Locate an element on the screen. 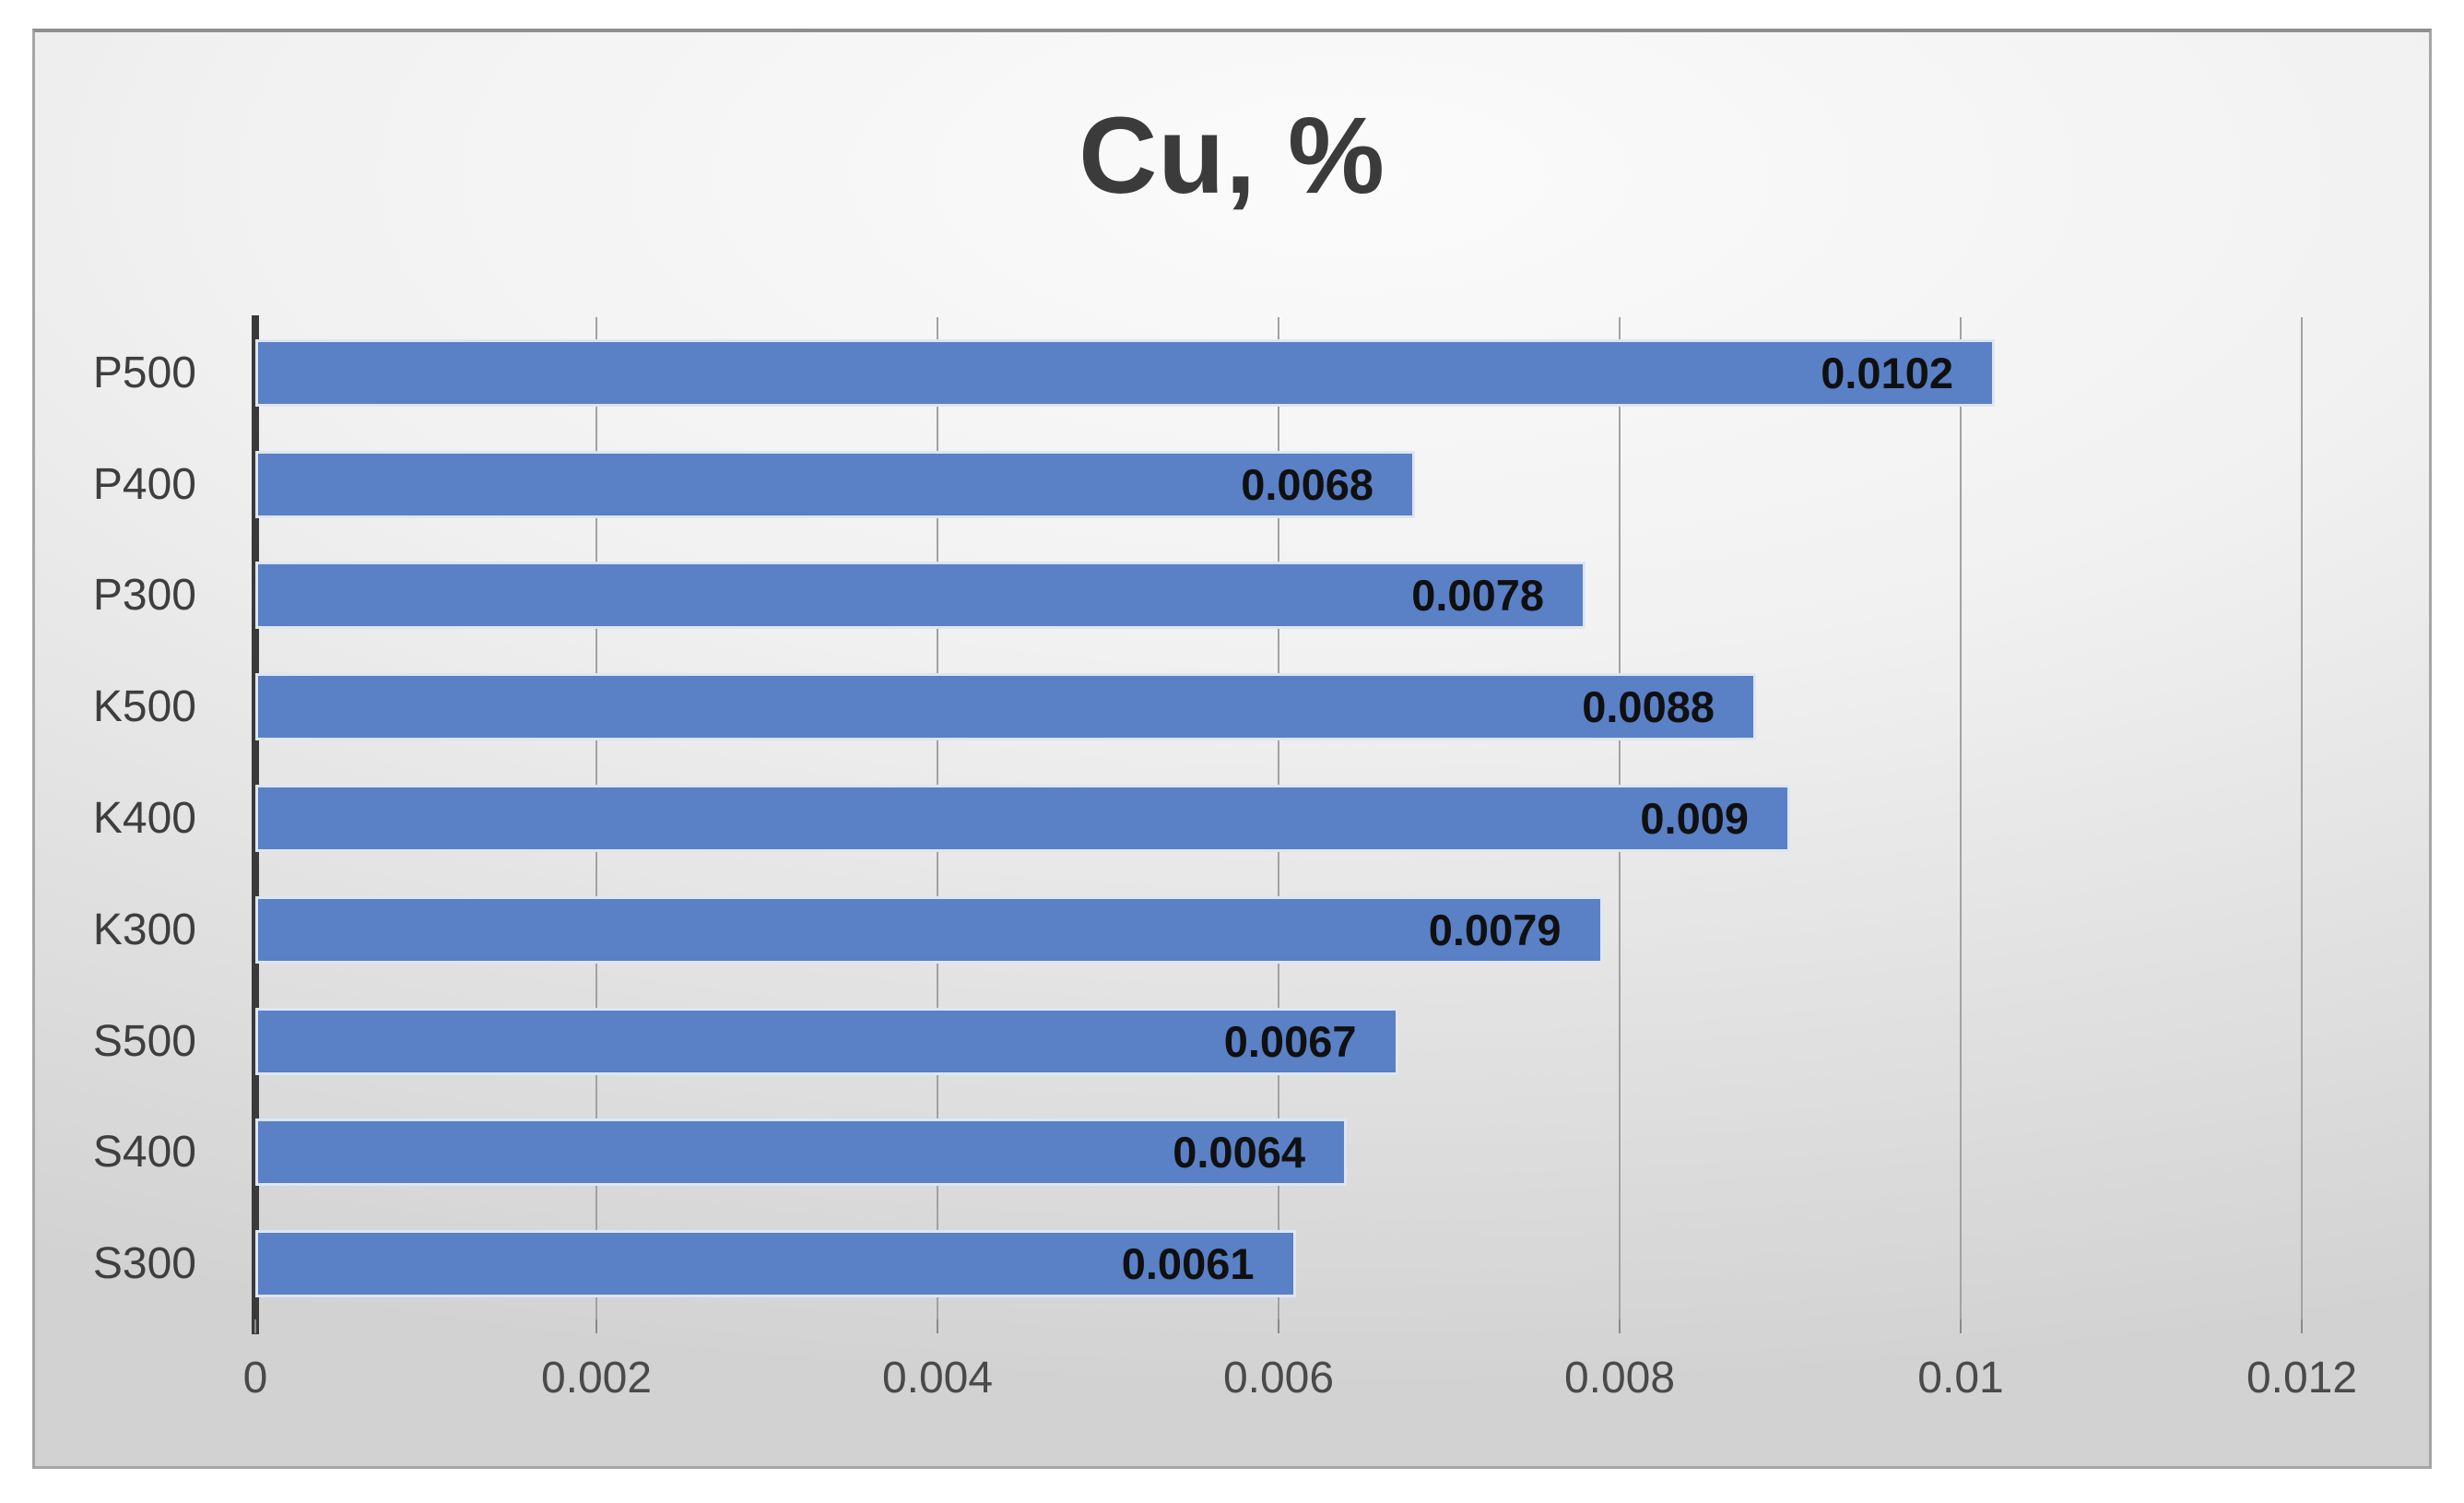  category-label-p300: P300 is located at coordinates (144, 596).